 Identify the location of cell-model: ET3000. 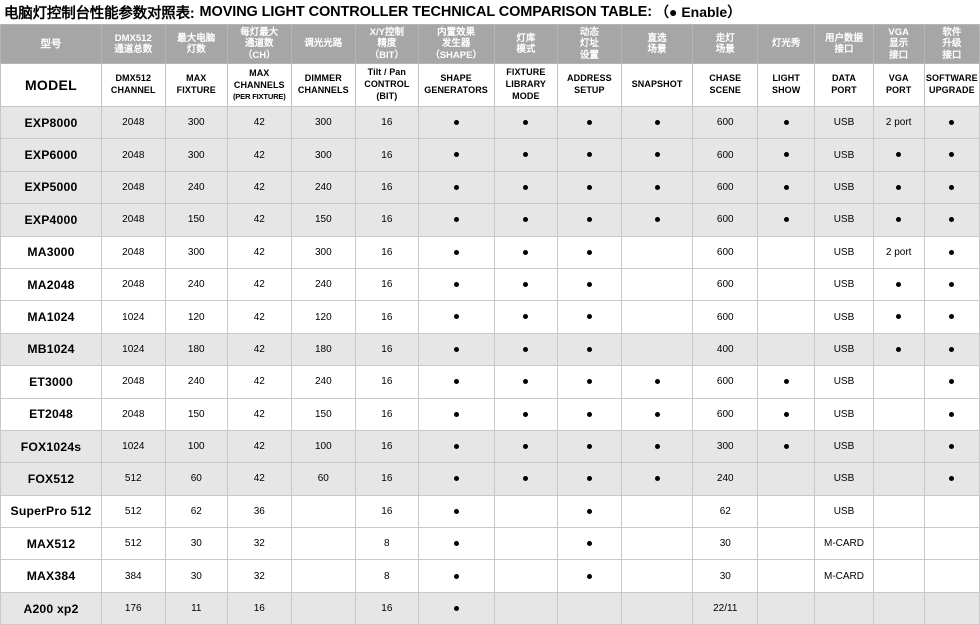
(51, 382).